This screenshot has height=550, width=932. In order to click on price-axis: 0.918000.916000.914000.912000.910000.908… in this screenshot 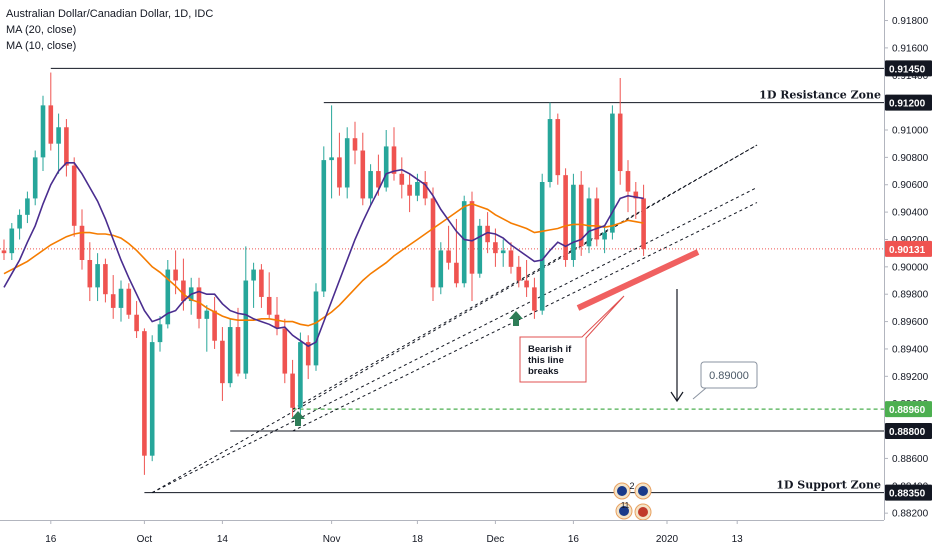, I will do `click(908, 260)`.